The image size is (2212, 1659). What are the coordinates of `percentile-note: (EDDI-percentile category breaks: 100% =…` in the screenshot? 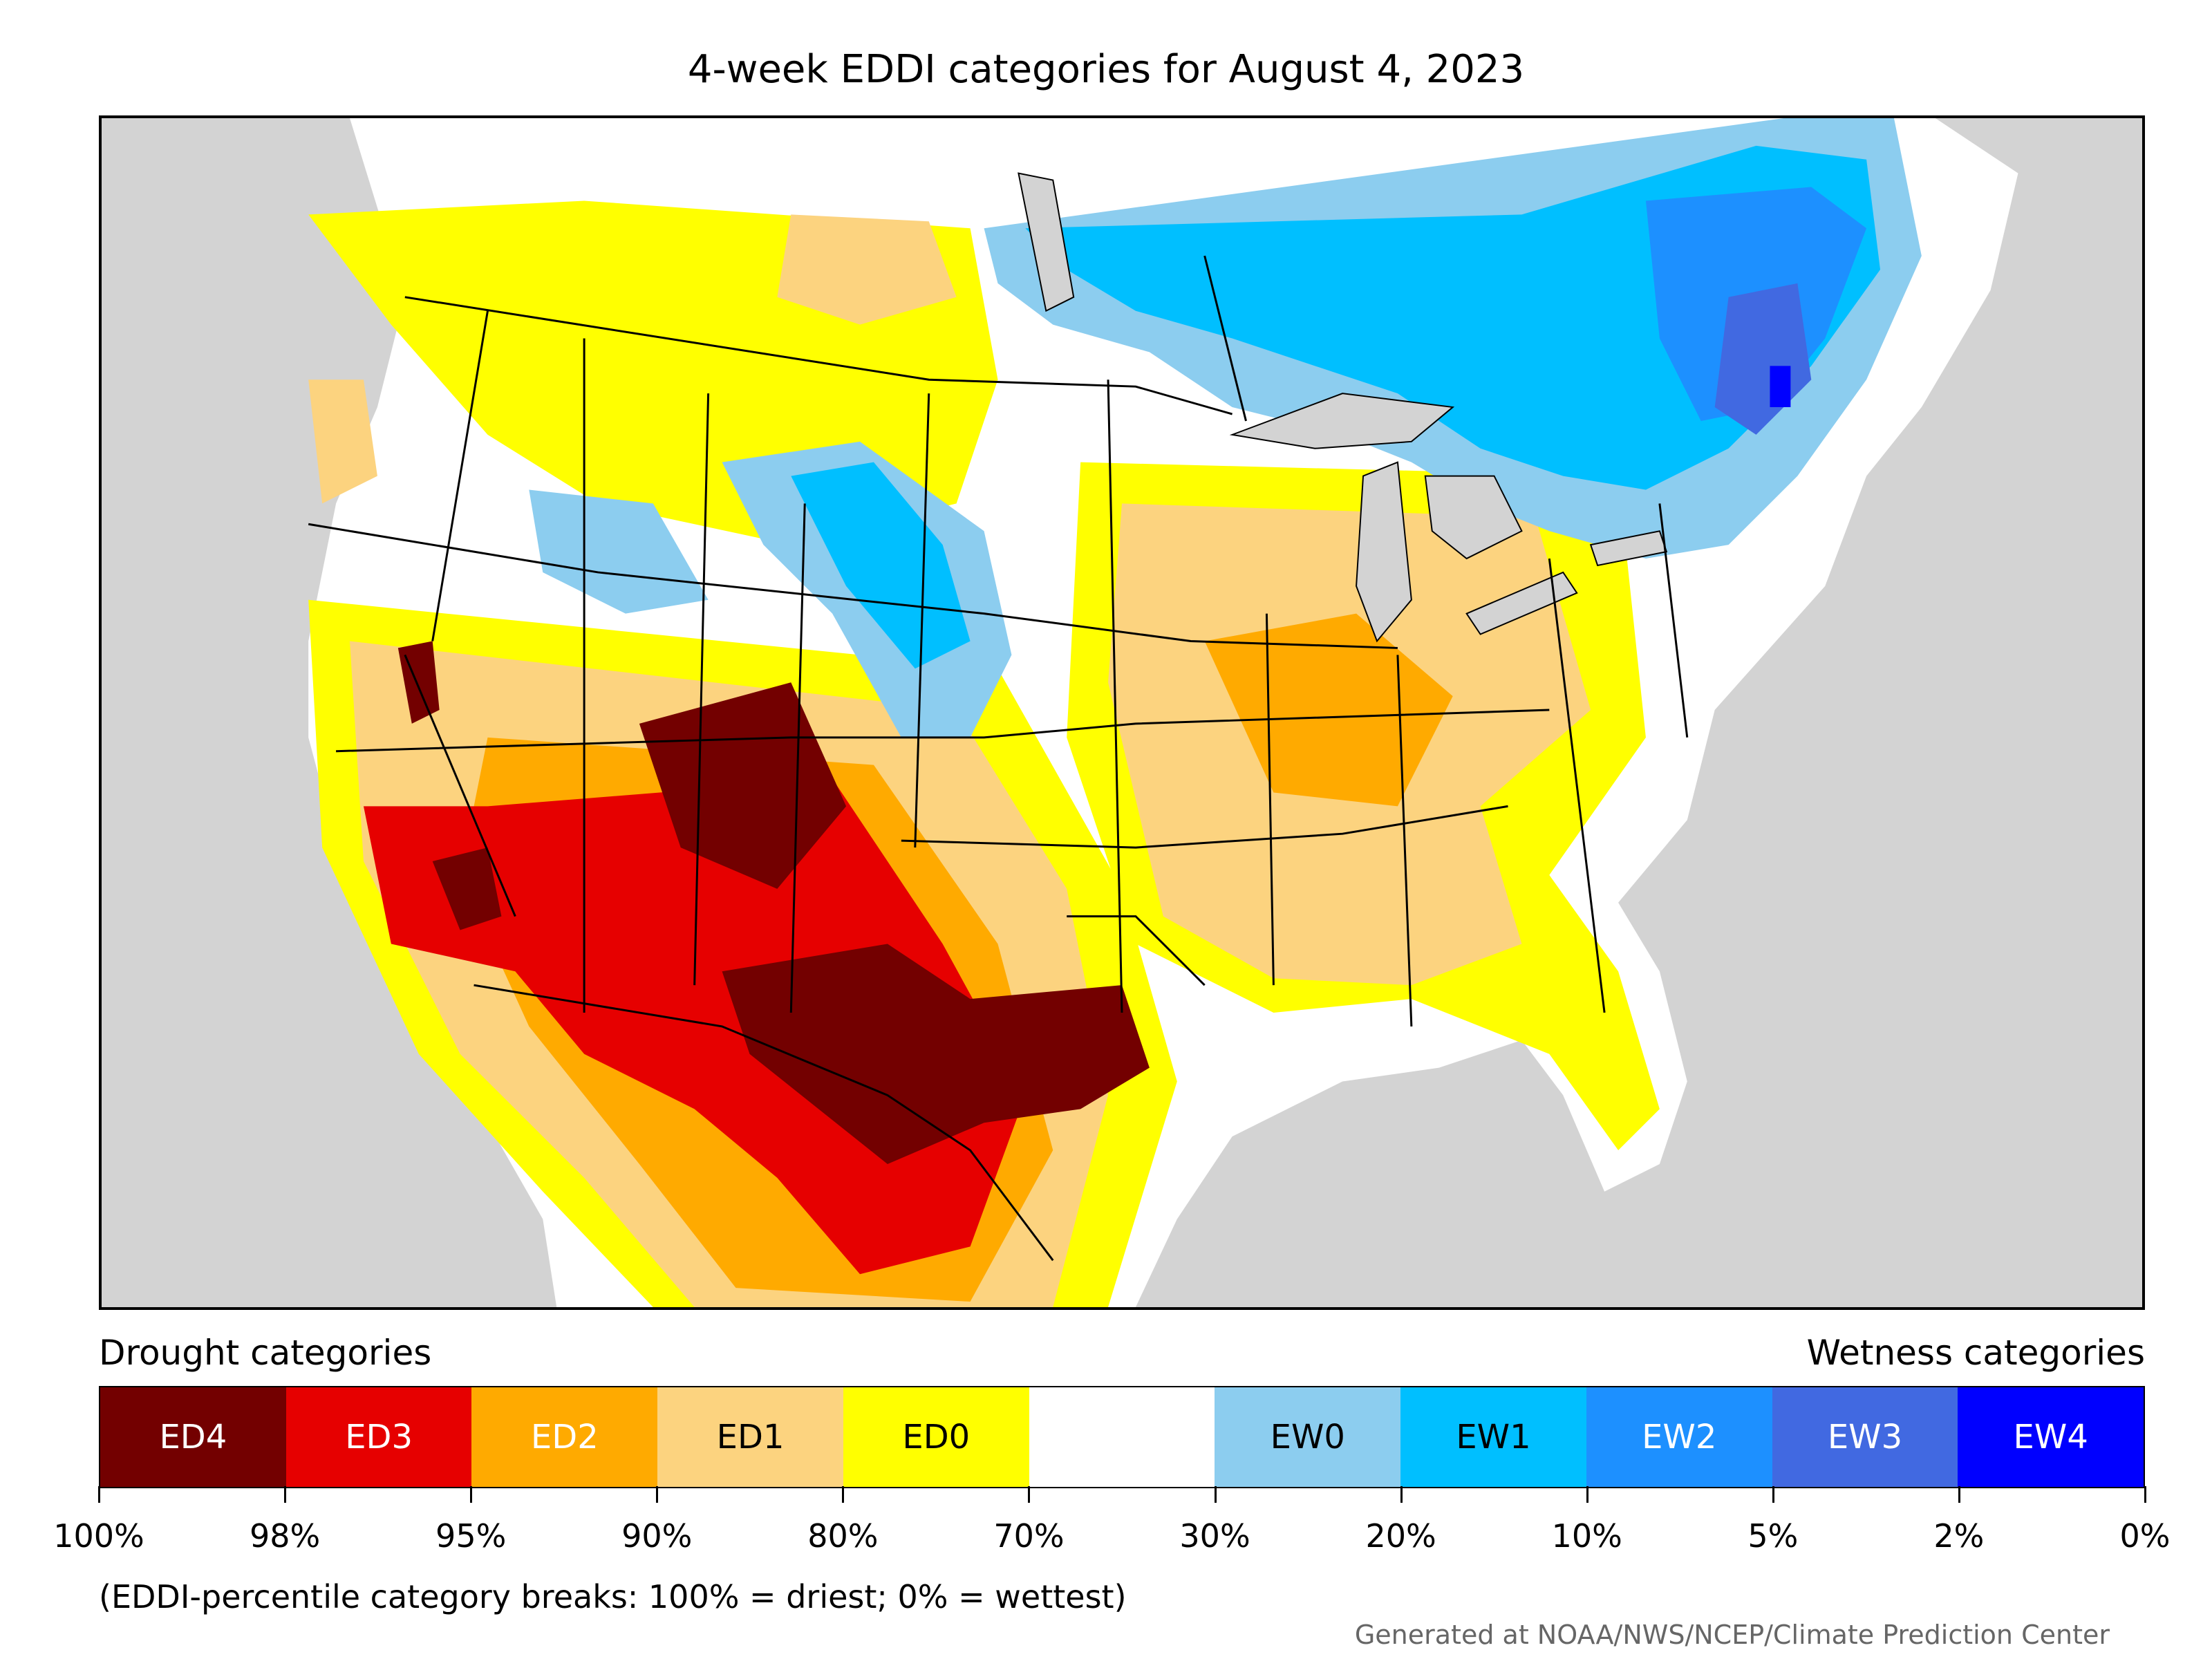 It's located at (613, 1596).